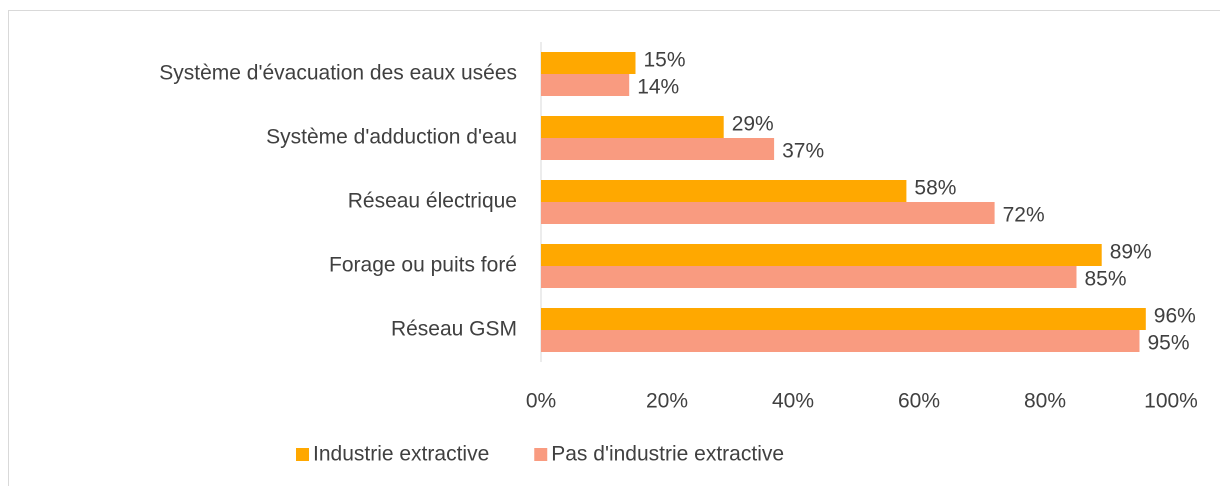  I want to click on y-tick-label: Réseau GSM, so click(454, 329).